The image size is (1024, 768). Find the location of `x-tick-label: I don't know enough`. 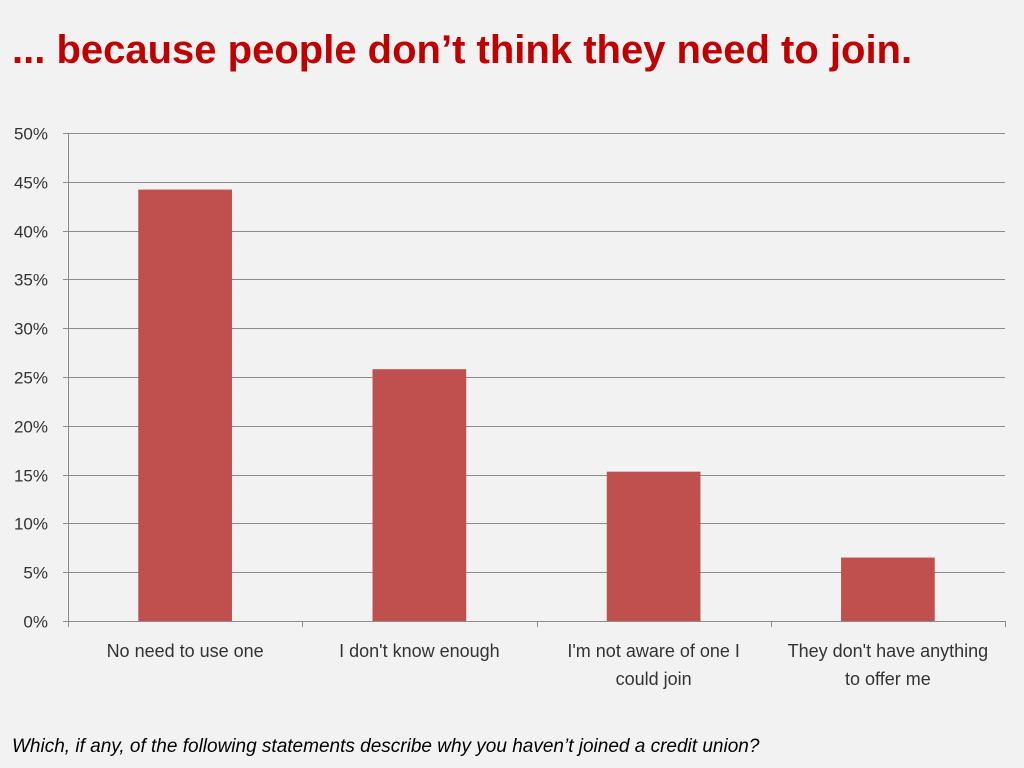

x-tick-label: I don't know enough is located at coordinates (419, 651).